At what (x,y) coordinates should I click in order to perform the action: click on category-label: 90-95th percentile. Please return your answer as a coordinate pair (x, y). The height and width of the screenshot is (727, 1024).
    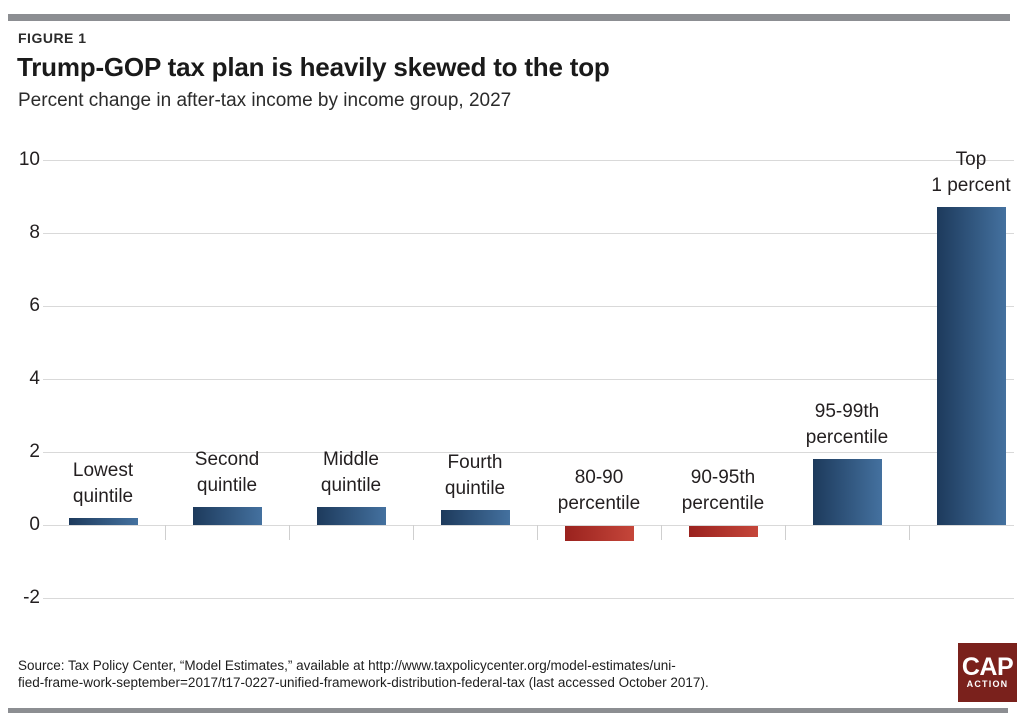
    Looking at the image, I should click on (723, 491).